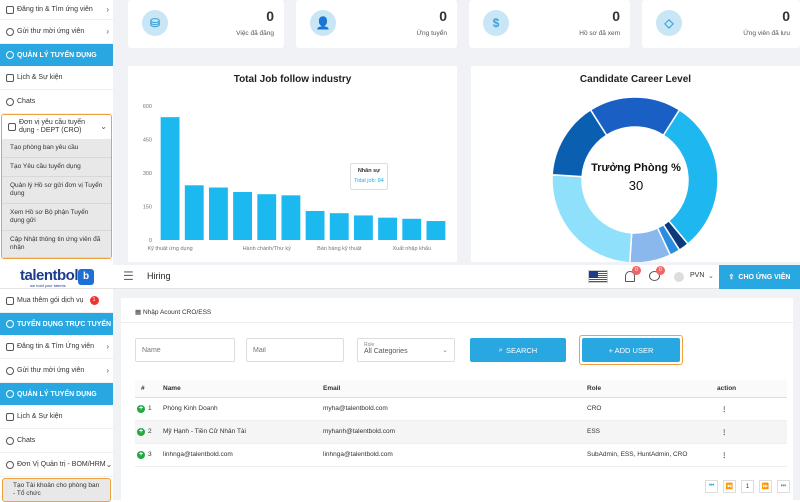  Describe the element at coordinates (579, 143) in the screenshot. I see `donut-slice` at that location.